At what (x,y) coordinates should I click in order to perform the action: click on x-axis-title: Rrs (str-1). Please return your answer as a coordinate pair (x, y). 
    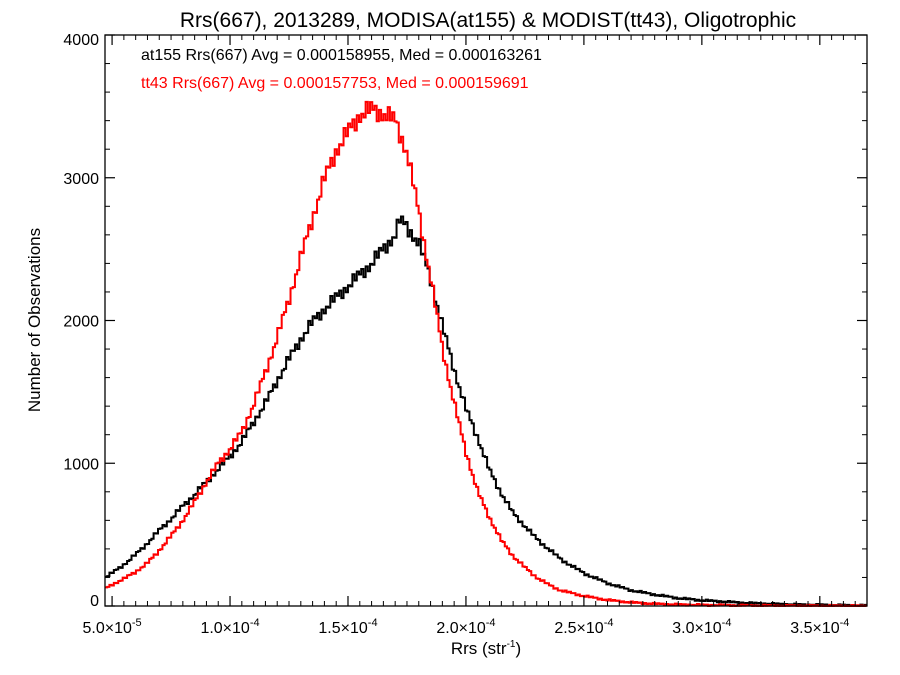
    Looking at the image, I should click on (486, 648).